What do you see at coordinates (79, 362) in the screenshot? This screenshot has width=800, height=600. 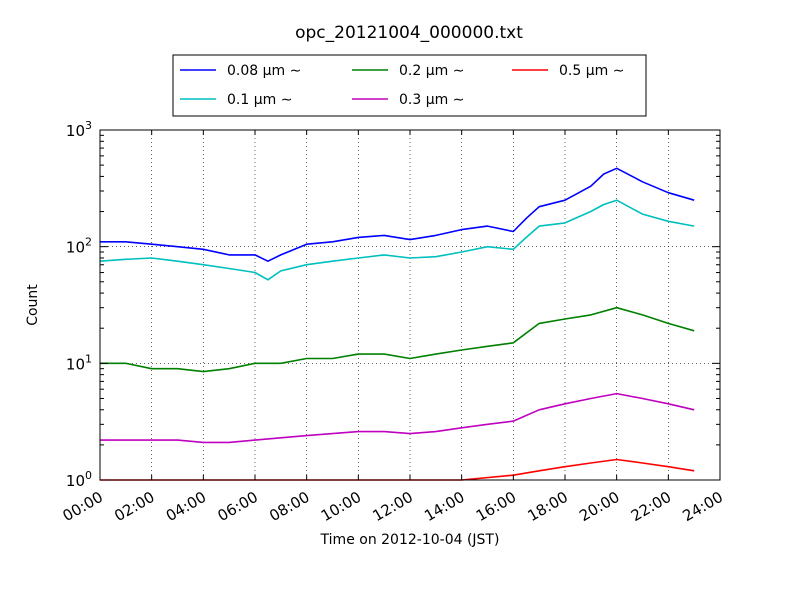 I see `y-tick-label: 10¹` at bounding box center [79, 362].